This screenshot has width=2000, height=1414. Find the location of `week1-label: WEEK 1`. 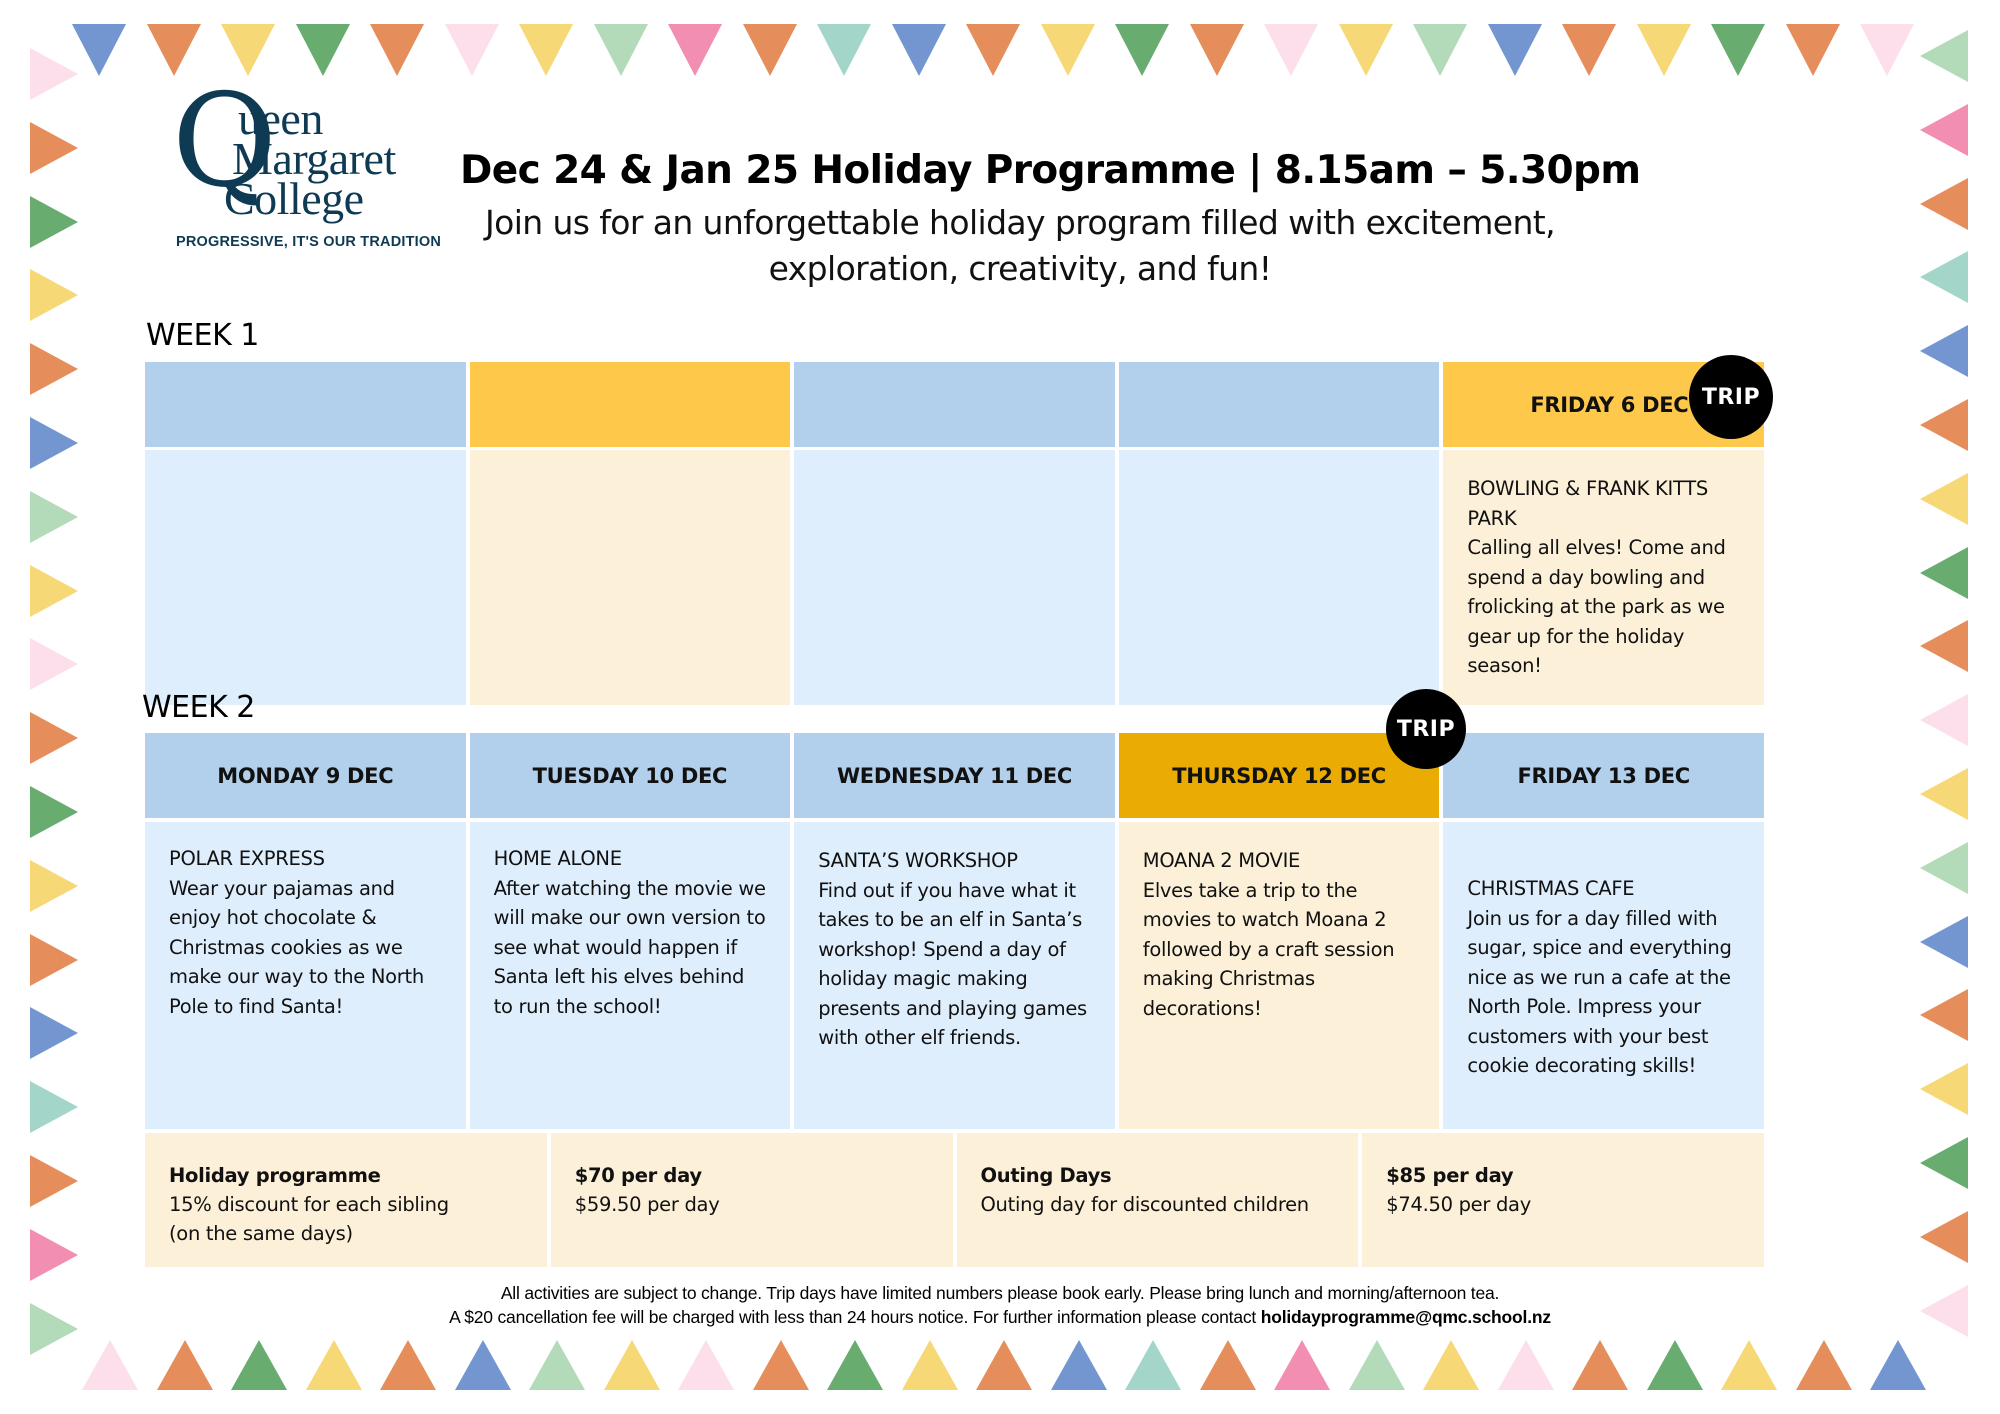

week1-label: WEEK 1 is located at coordinates (202, 335).